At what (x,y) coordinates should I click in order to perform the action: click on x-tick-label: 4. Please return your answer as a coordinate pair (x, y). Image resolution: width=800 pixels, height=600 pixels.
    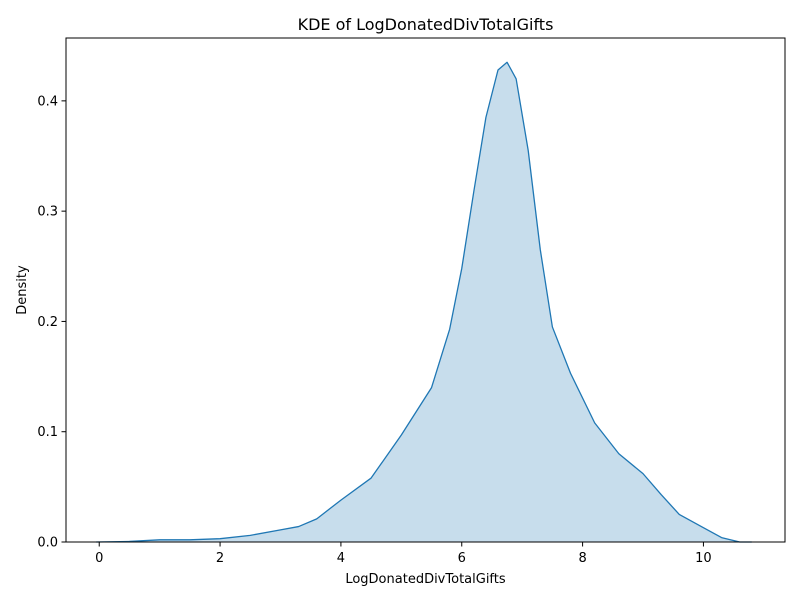
    Looking at the image, I should click on (341, 558).